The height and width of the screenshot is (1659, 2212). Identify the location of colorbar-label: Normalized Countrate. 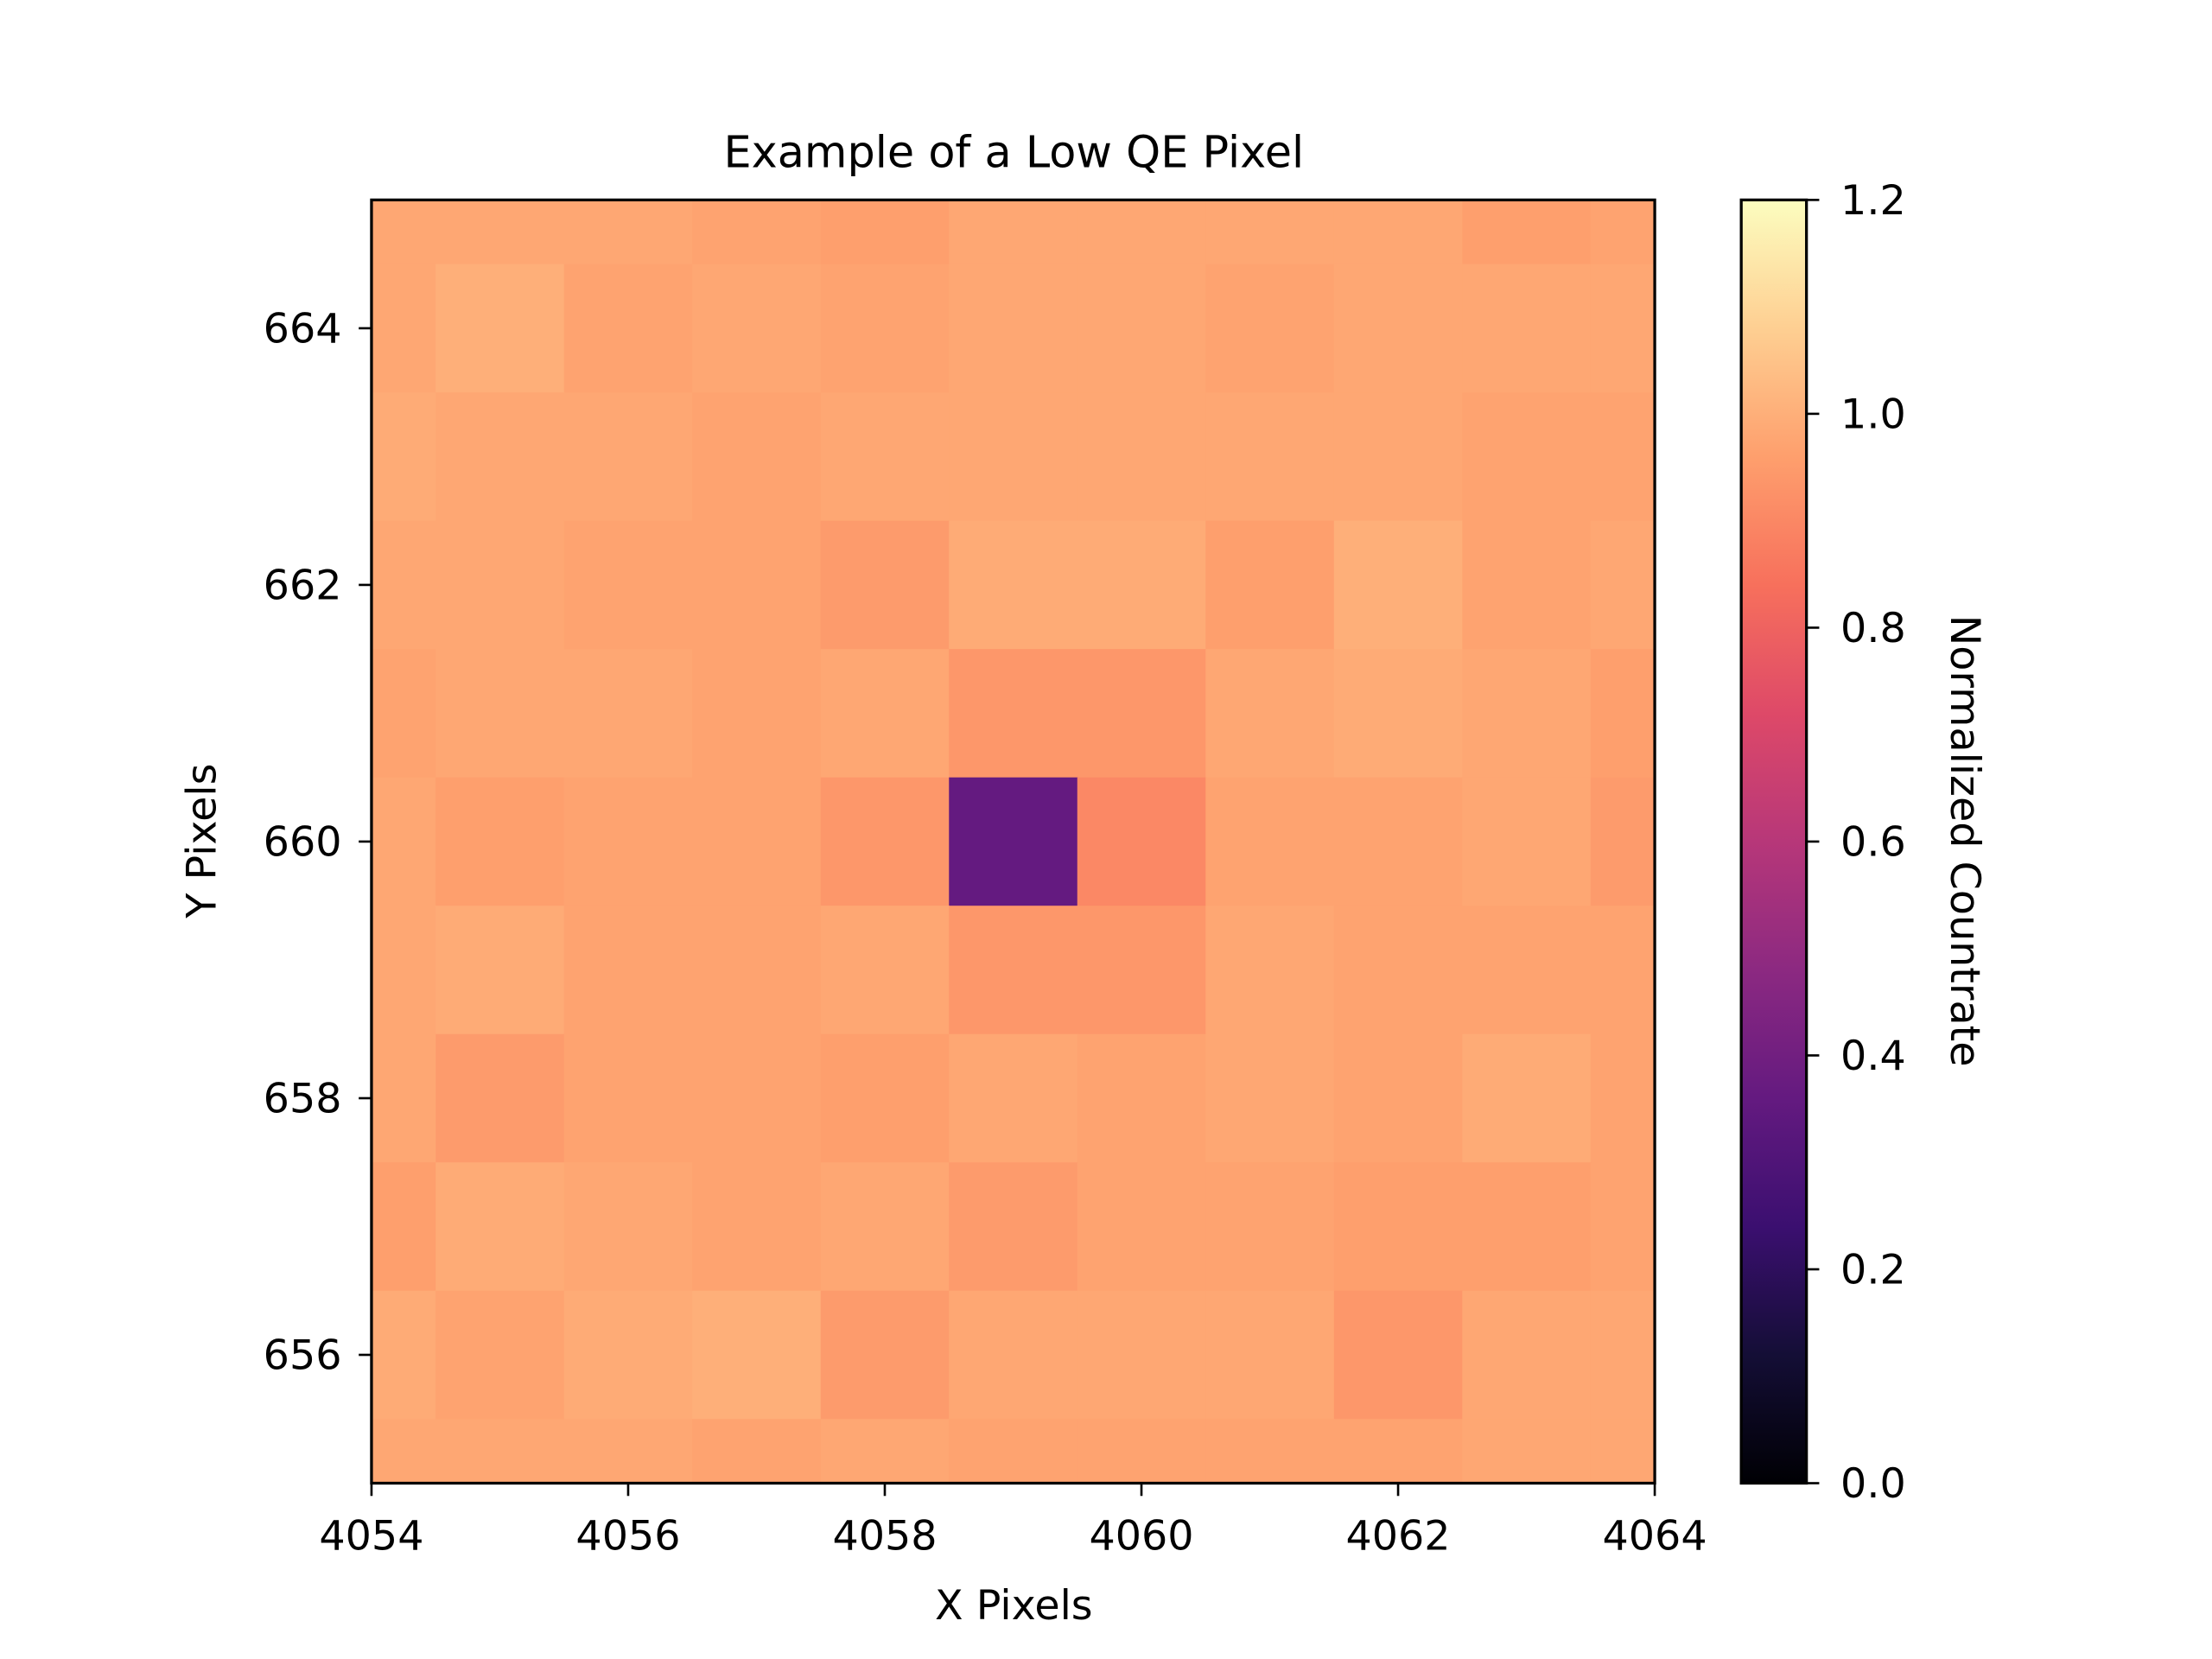
(1964, 841).